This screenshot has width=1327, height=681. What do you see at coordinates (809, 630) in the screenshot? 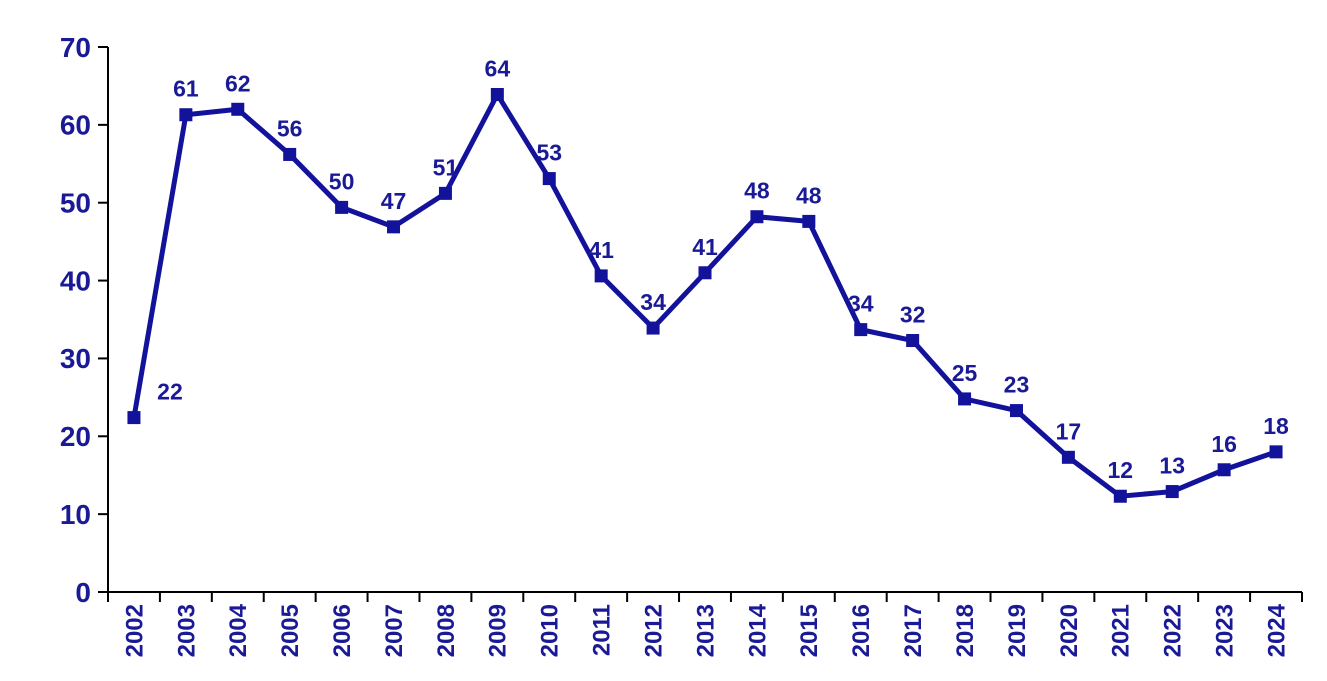
I see `x-axis-category-label: 2015` at bounding box center [809, 630].